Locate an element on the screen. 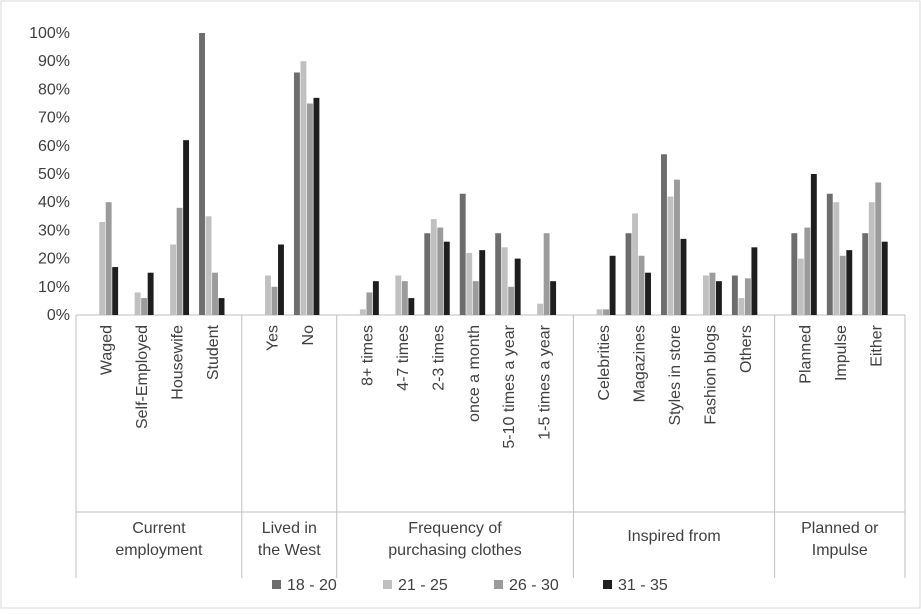  y-tick-label: 40% is located at coordinates (54, 202).